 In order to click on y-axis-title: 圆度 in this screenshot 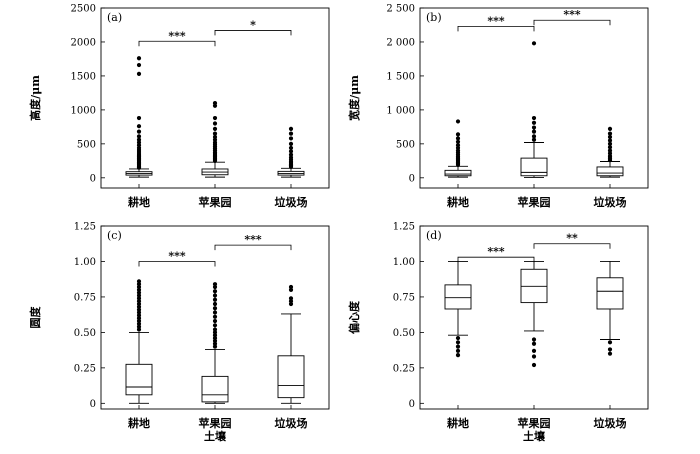, I will do `click(35, 317)`.